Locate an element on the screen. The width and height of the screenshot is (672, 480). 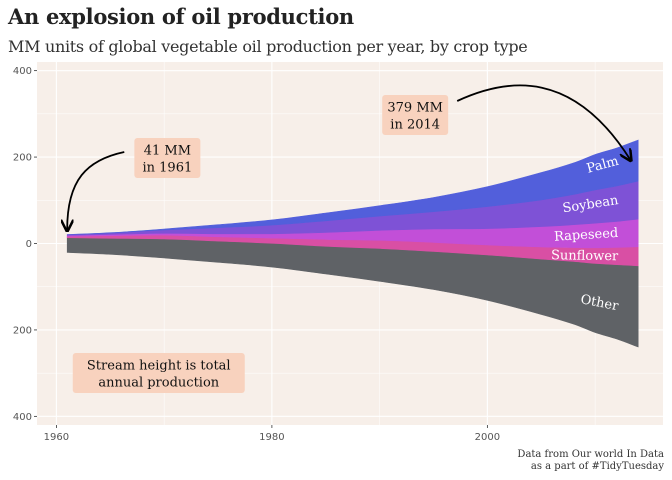
annotation-start-line: in 1961 is located at coordinates (167, 167).